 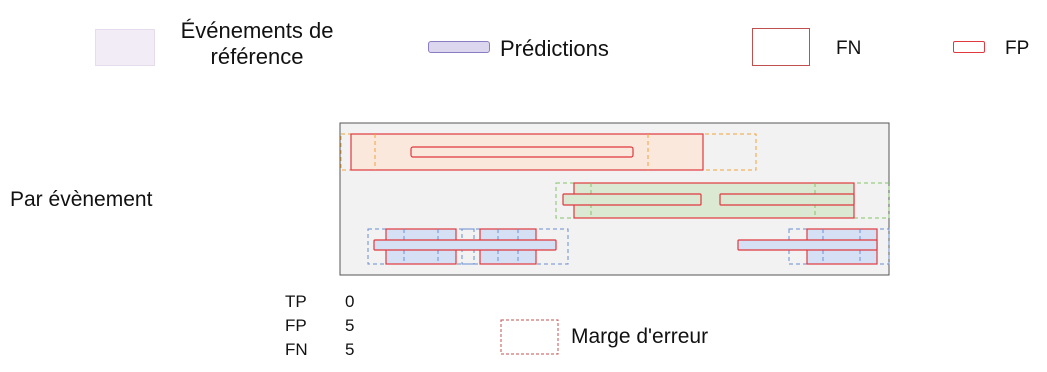 I want to click on margin-label: Marge d'erreur, so click(x=640, y=336).